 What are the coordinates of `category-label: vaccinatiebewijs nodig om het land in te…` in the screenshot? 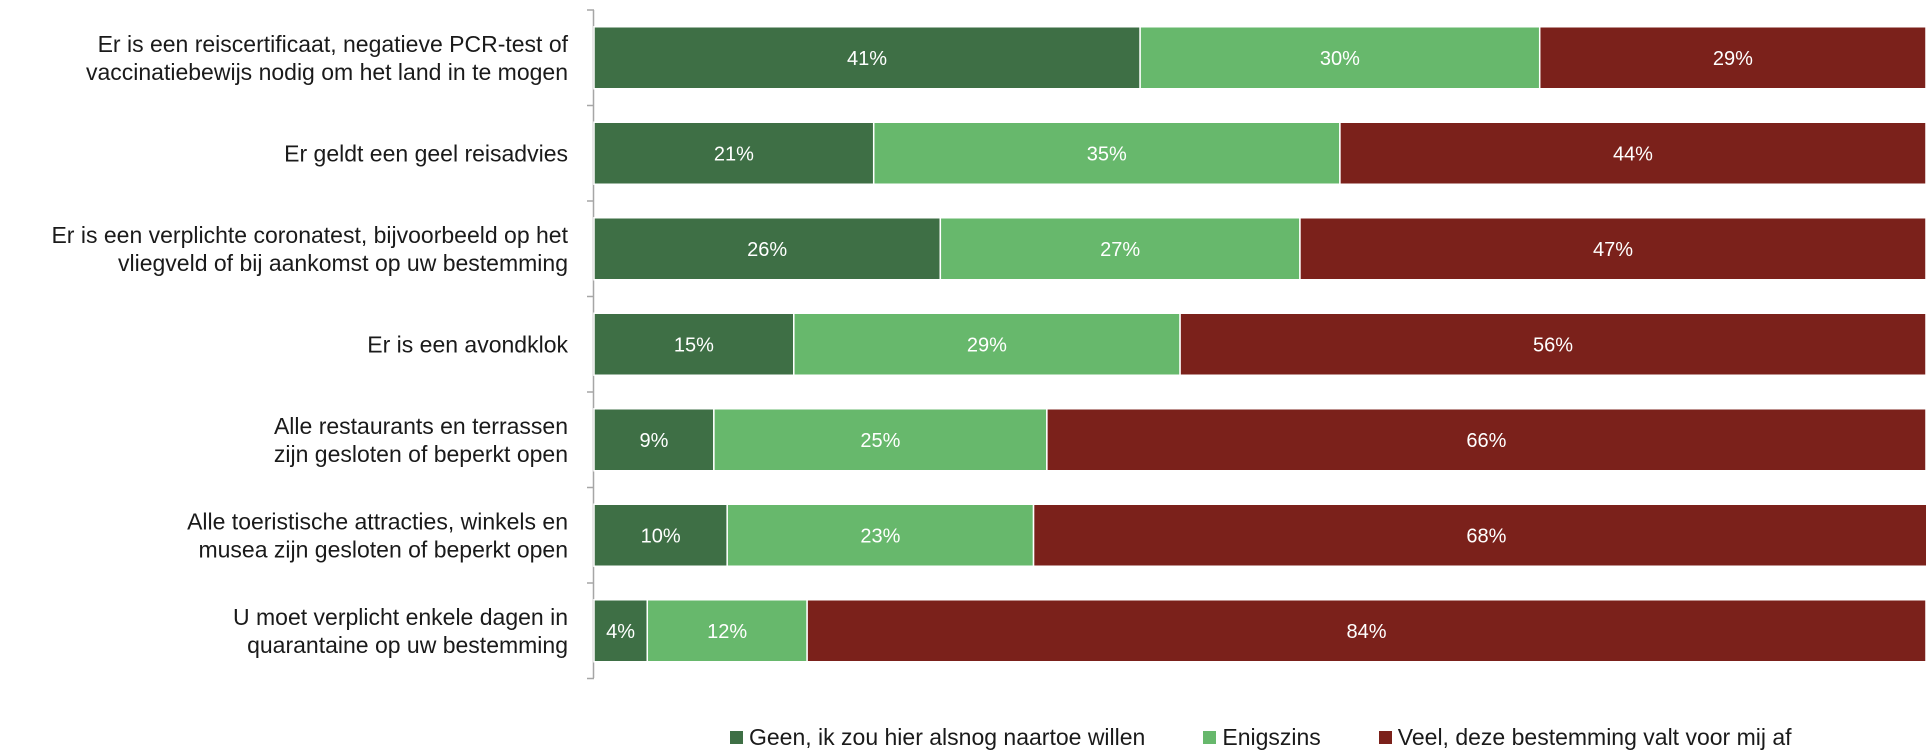 It's located at (327, 72).